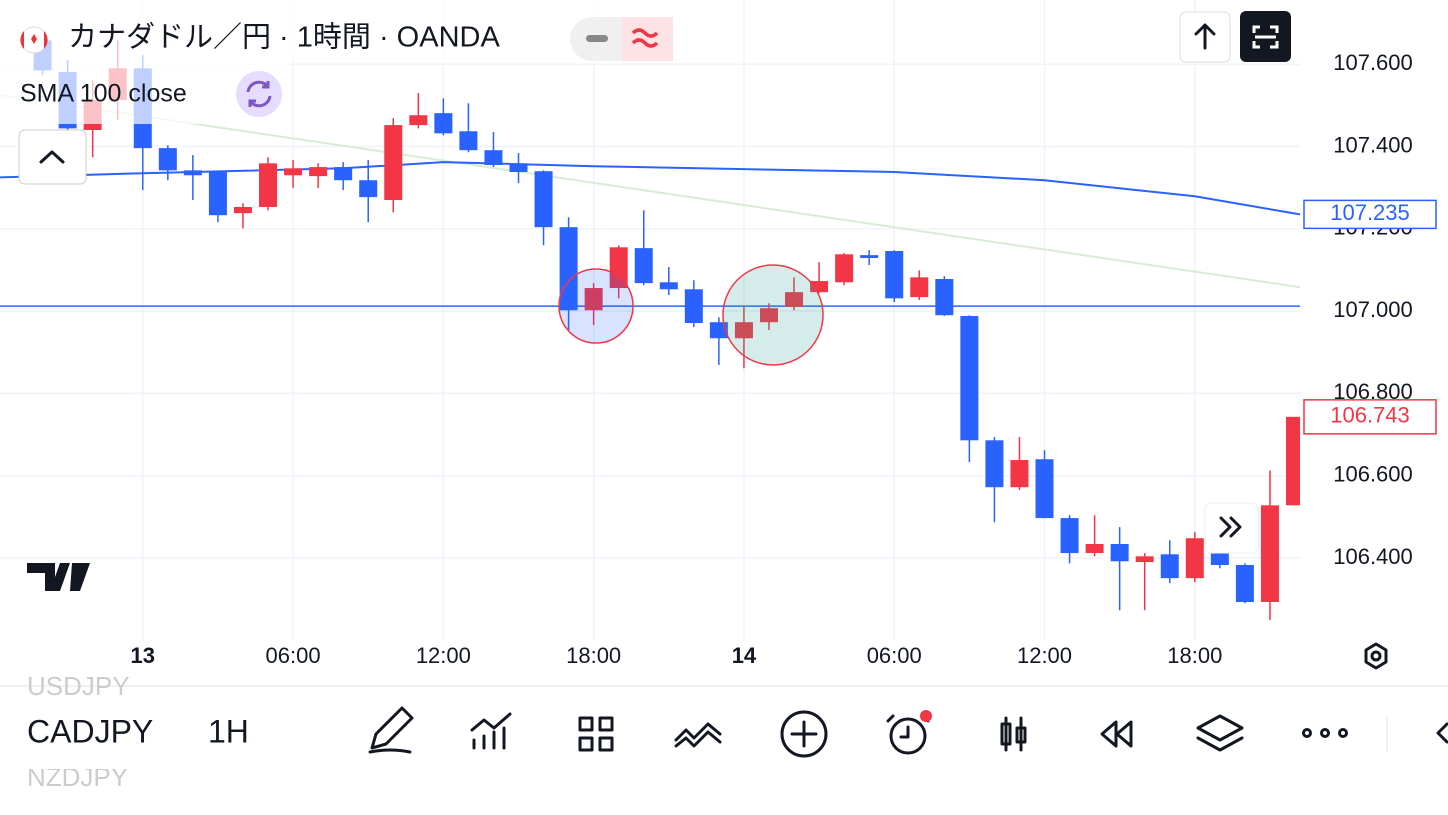 This screenshot has width=1448, height=815. I want to click on double-chevron, so click(1230, 527).